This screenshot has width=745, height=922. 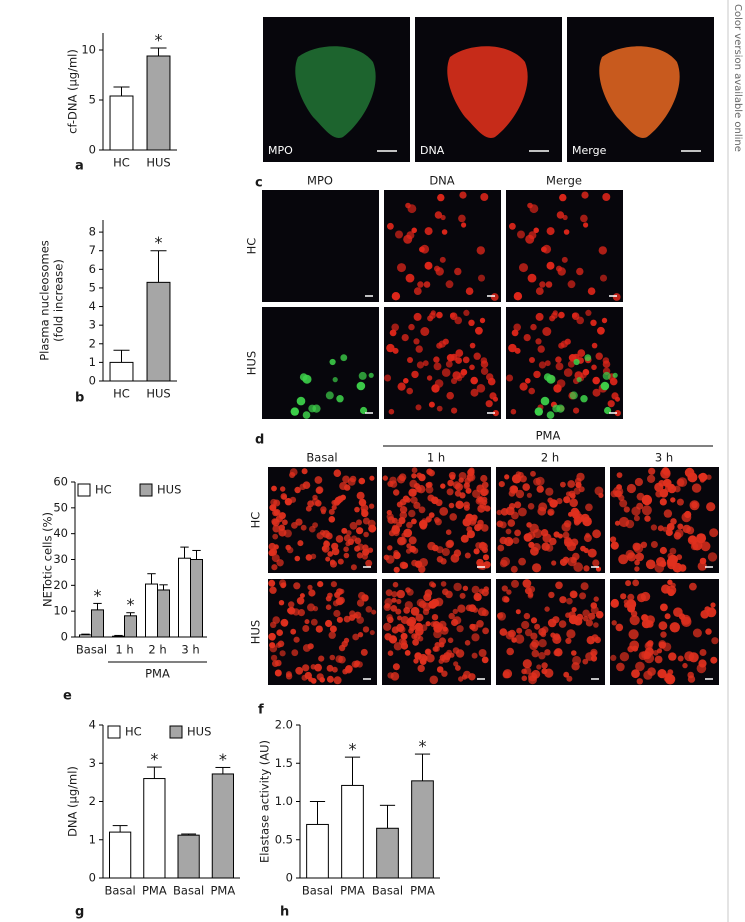 What do you see at coordinates (124, 650) in the screenshot?
I see `x-tick-label: 1 h` at bounding box center [124, 650].